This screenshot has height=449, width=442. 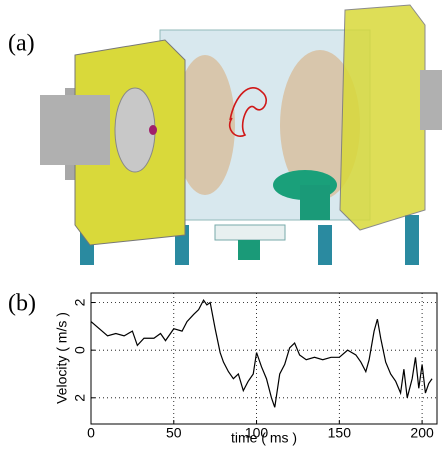 What do you see at coordinates (431, 100) in the screenshot?
I see `right-shaft` at bounding box center [431, 100].